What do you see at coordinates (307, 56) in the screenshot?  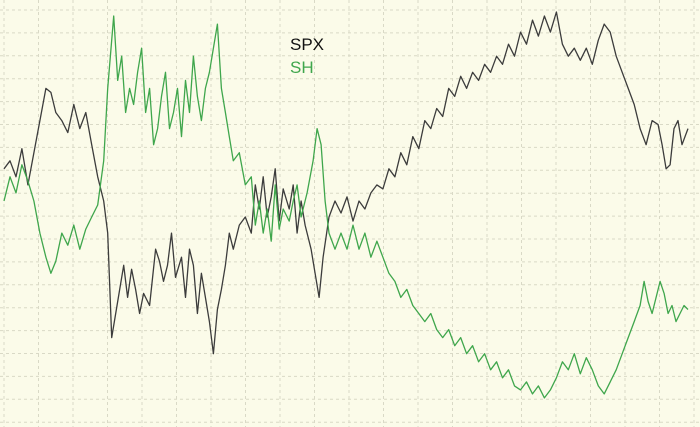 I see `legend: SPX SH` at bounding box center [307, 56].